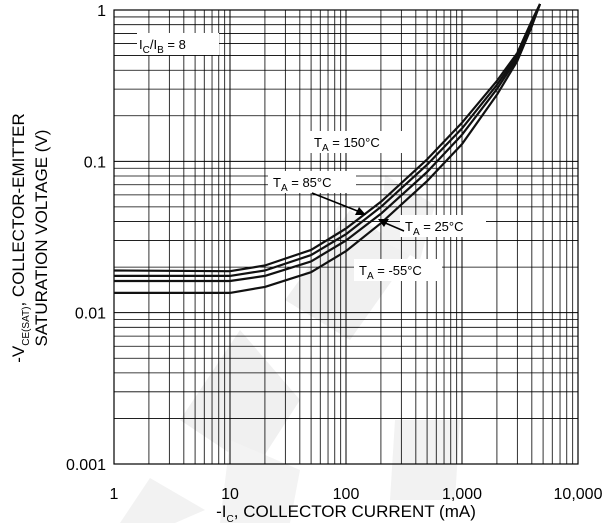  What do you see at coordinates (390, 272) in the screenshot?
I see `svg-text: TA = -55°C` at bounding box center [390, 272].